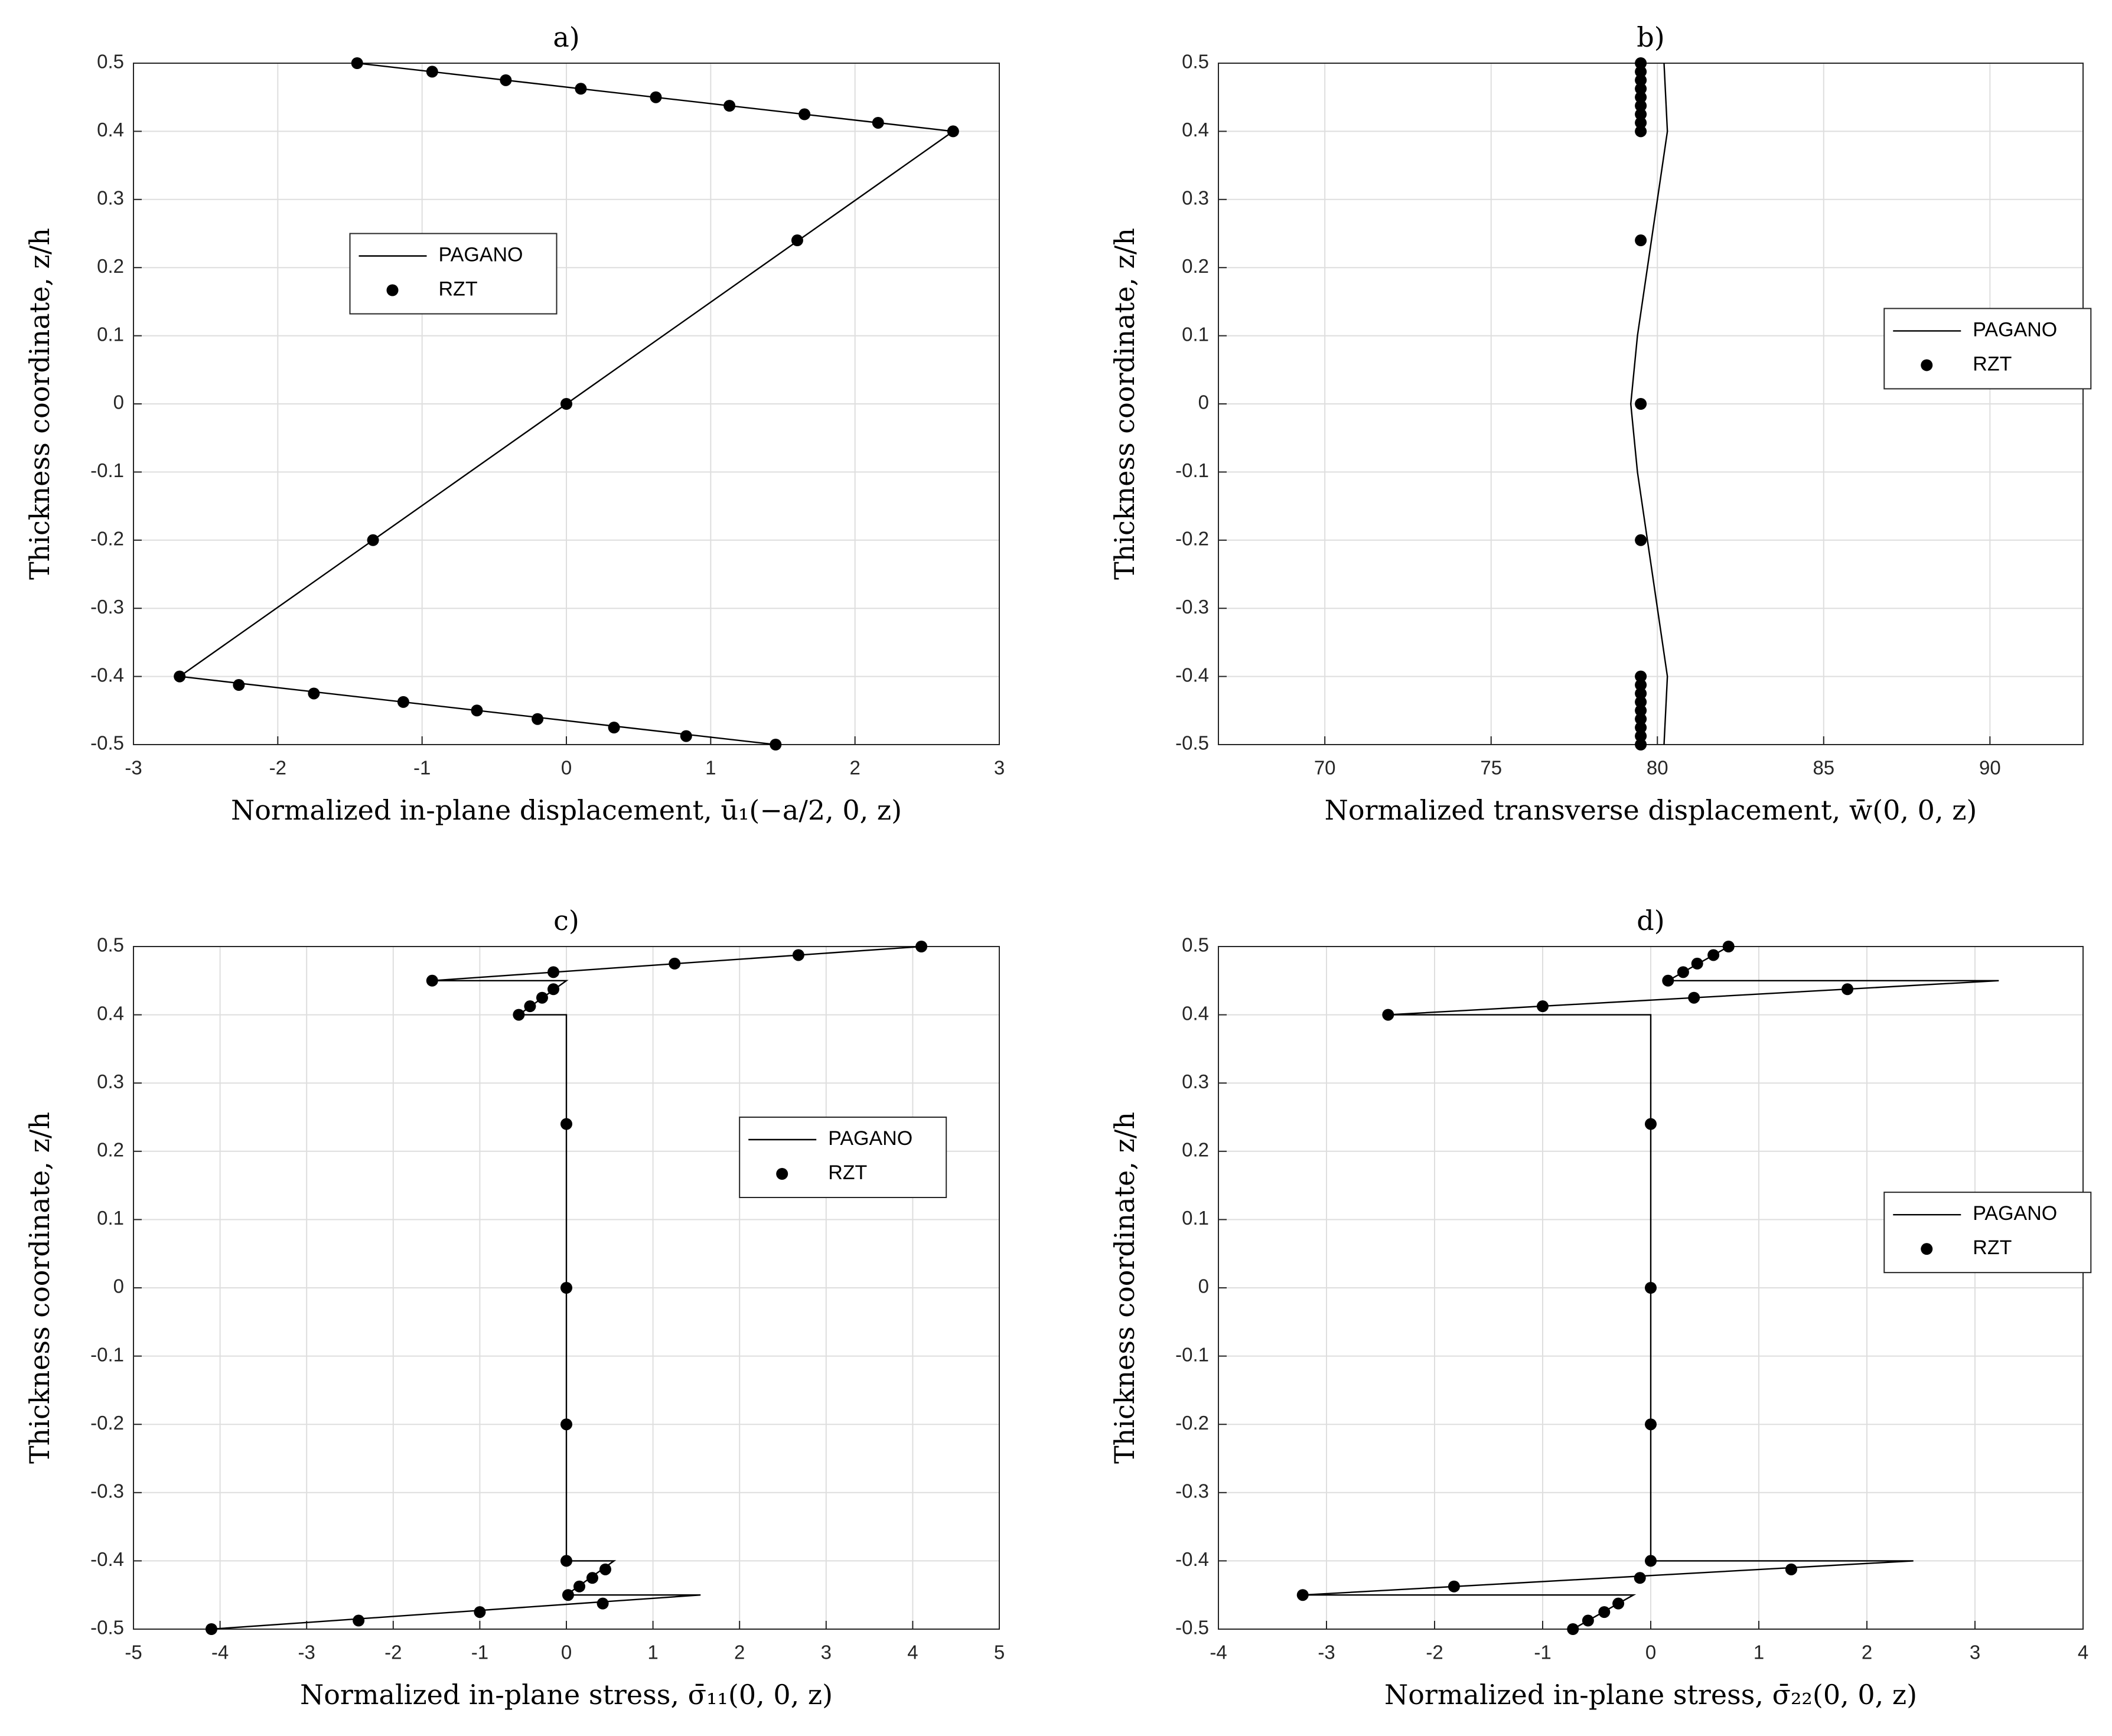 The height and width of the screenshot is (1736, 2112). Describe the element at coordinates (1651, 921) in the screenshot. I see `chart-title: d)` at that location.